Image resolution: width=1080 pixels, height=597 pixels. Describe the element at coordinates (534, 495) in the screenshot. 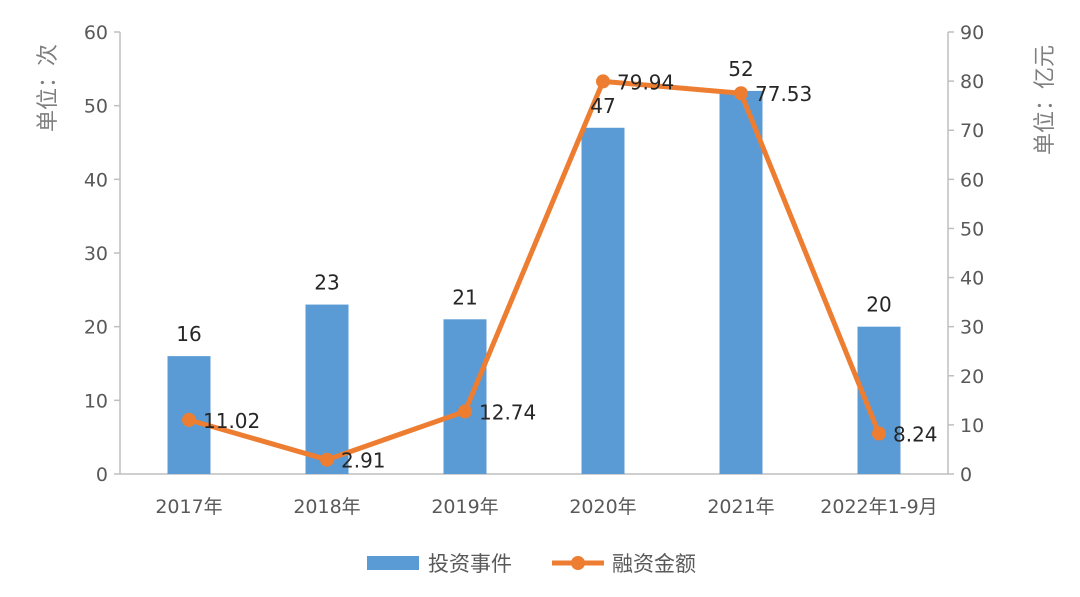

I see `x-axis: 2017年 2018年 2019年 2020年 2021年 2022年1-9月` at that location.